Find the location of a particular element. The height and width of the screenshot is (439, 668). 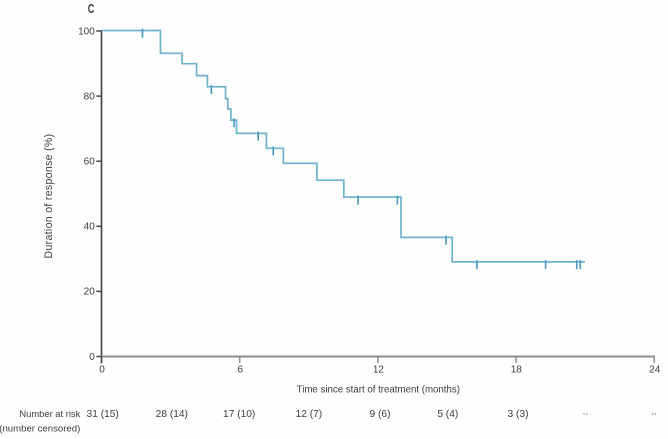

svg-text: 6 is located at coordinates (241, 370).